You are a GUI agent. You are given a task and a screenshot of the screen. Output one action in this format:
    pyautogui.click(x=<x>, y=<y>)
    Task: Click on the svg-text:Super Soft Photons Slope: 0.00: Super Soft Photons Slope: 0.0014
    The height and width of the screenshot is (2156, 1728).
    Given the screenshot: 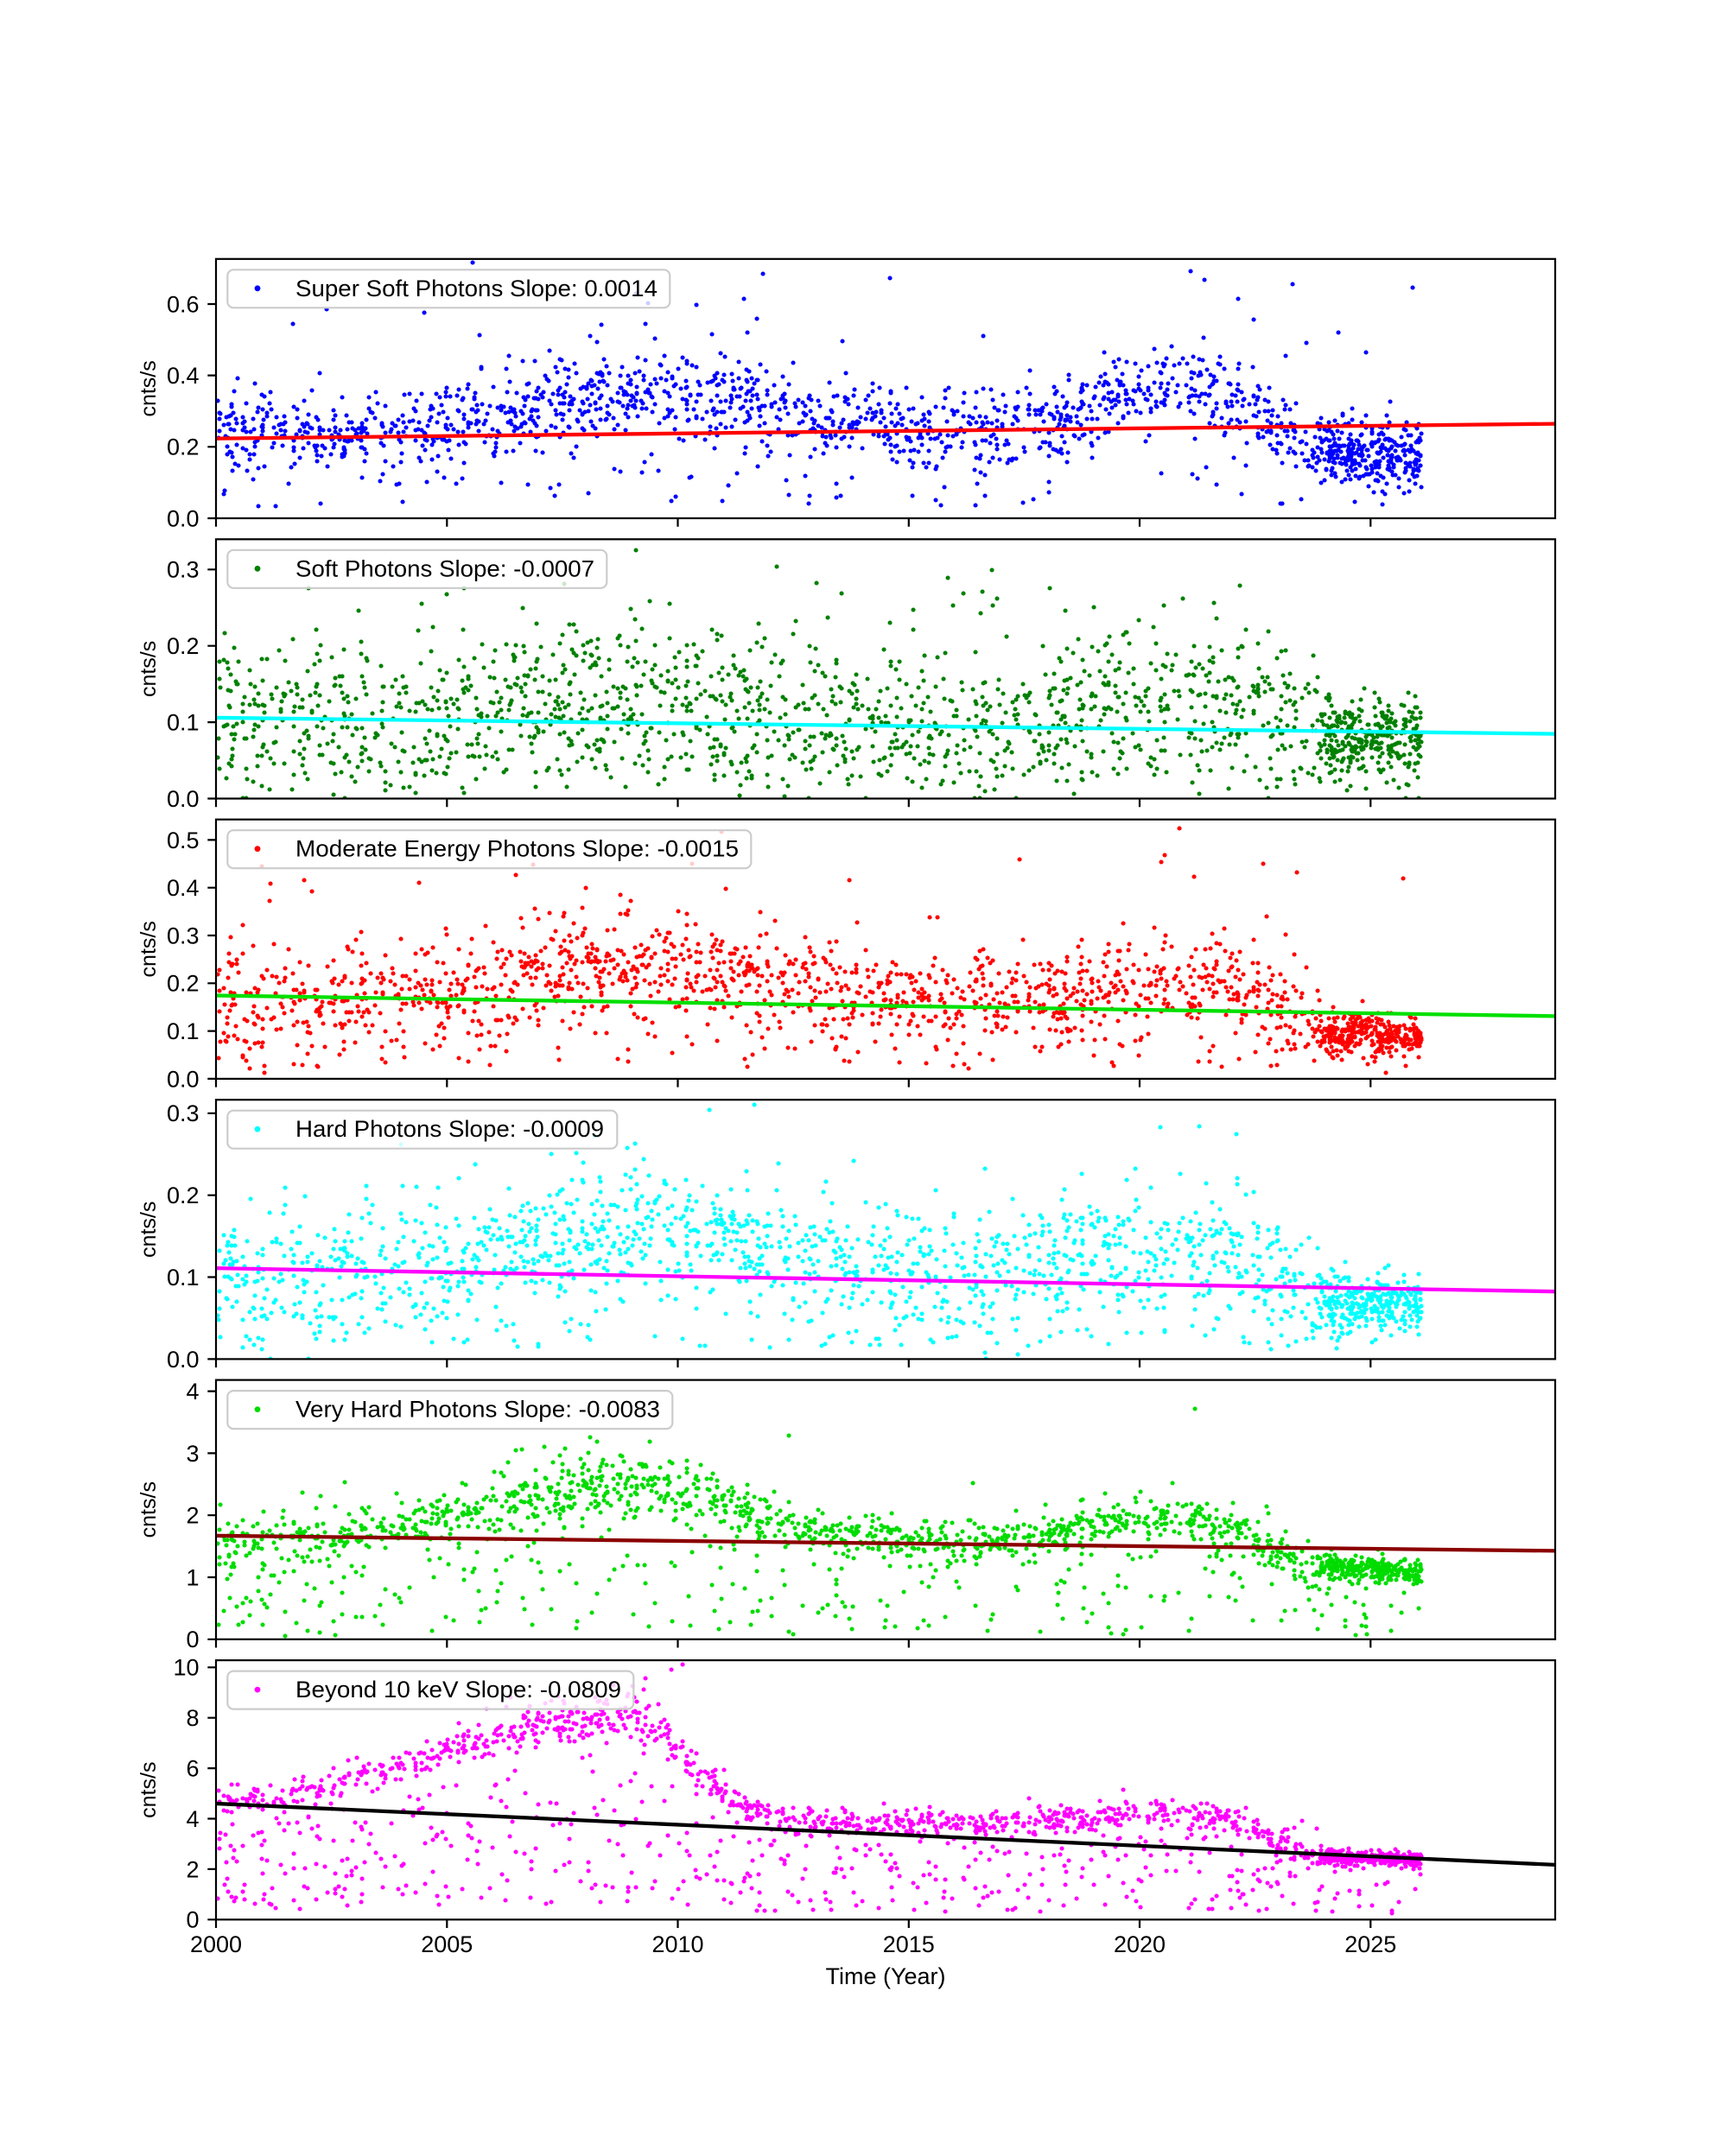 What is the action you would take?
    pyautogui.click(x=477, y=288)
    